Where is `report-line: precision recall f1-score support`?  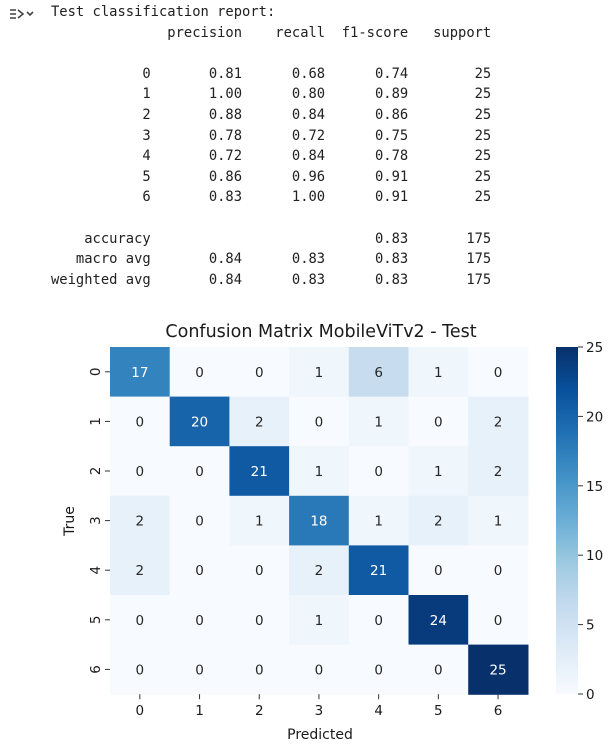
report-line: precision recall f1-score support is located at coordinates (271, 32).